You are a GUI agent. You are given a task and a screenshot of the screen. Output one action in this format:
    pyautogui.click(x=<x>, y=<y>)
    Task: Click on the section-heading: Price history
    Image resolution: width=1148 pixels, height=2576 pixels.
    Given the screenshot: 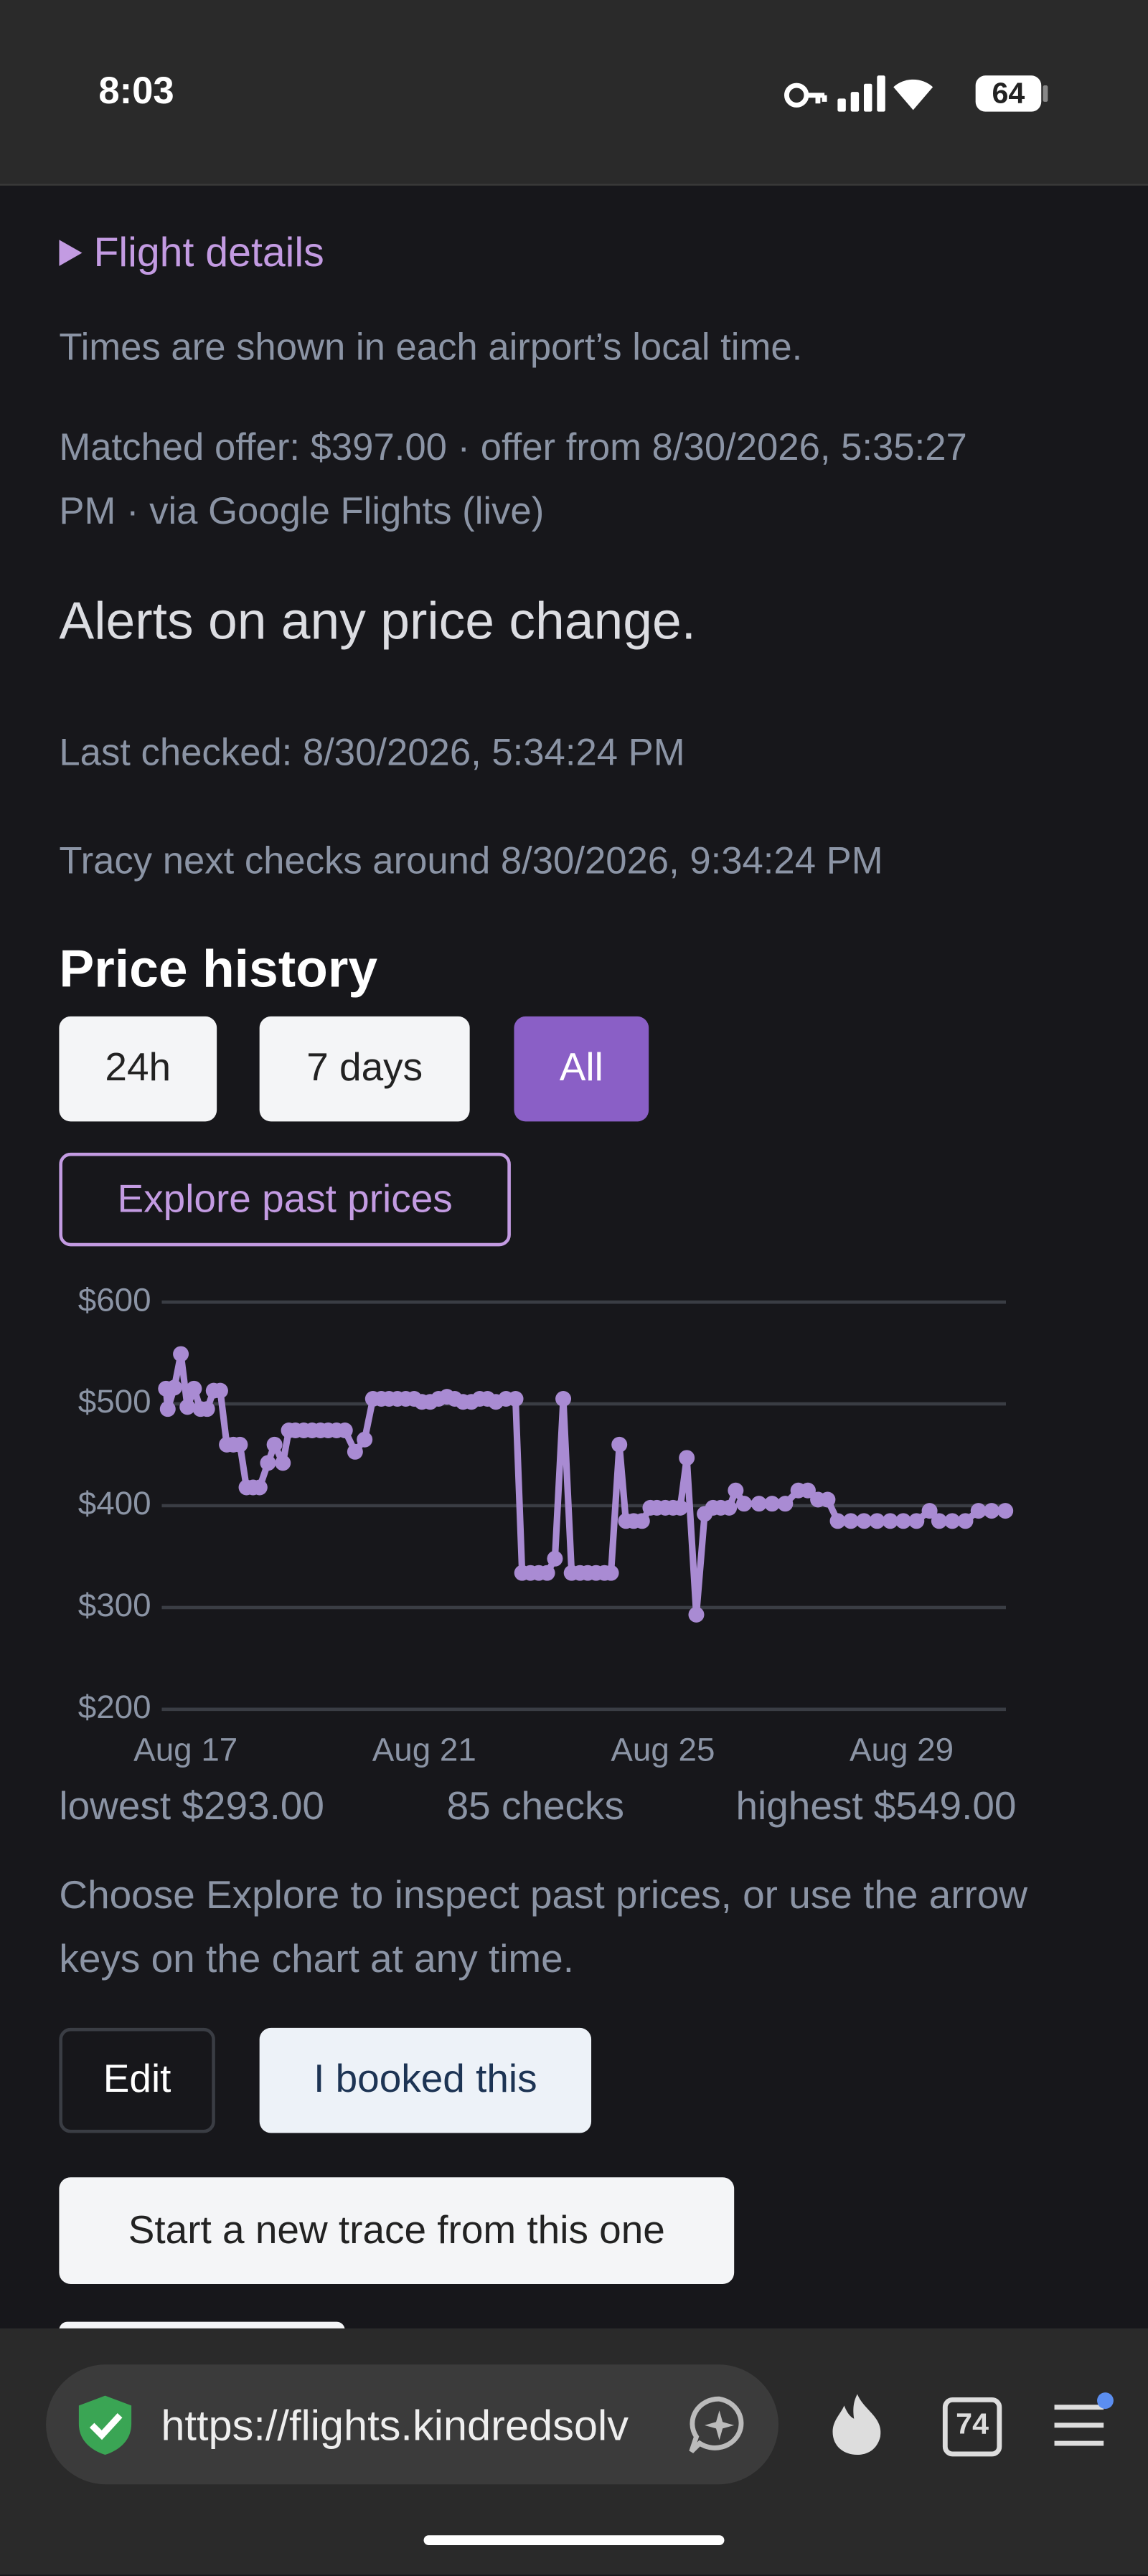 What is the action you would take?
    pyautogui.click(x=218, y=969)
    